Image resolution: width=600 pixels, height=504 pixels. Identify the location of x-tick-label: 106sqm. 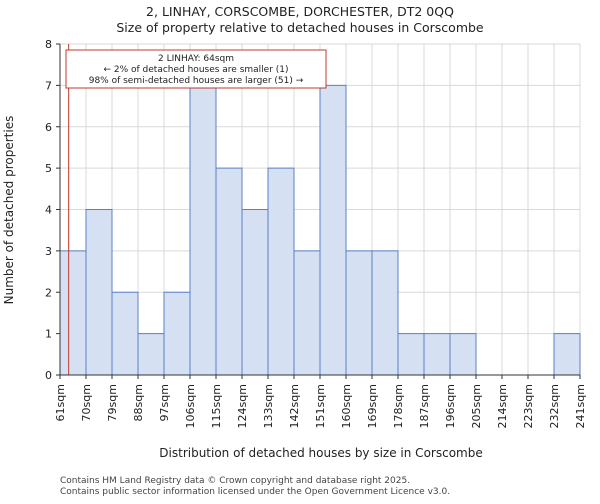
(190, 406).